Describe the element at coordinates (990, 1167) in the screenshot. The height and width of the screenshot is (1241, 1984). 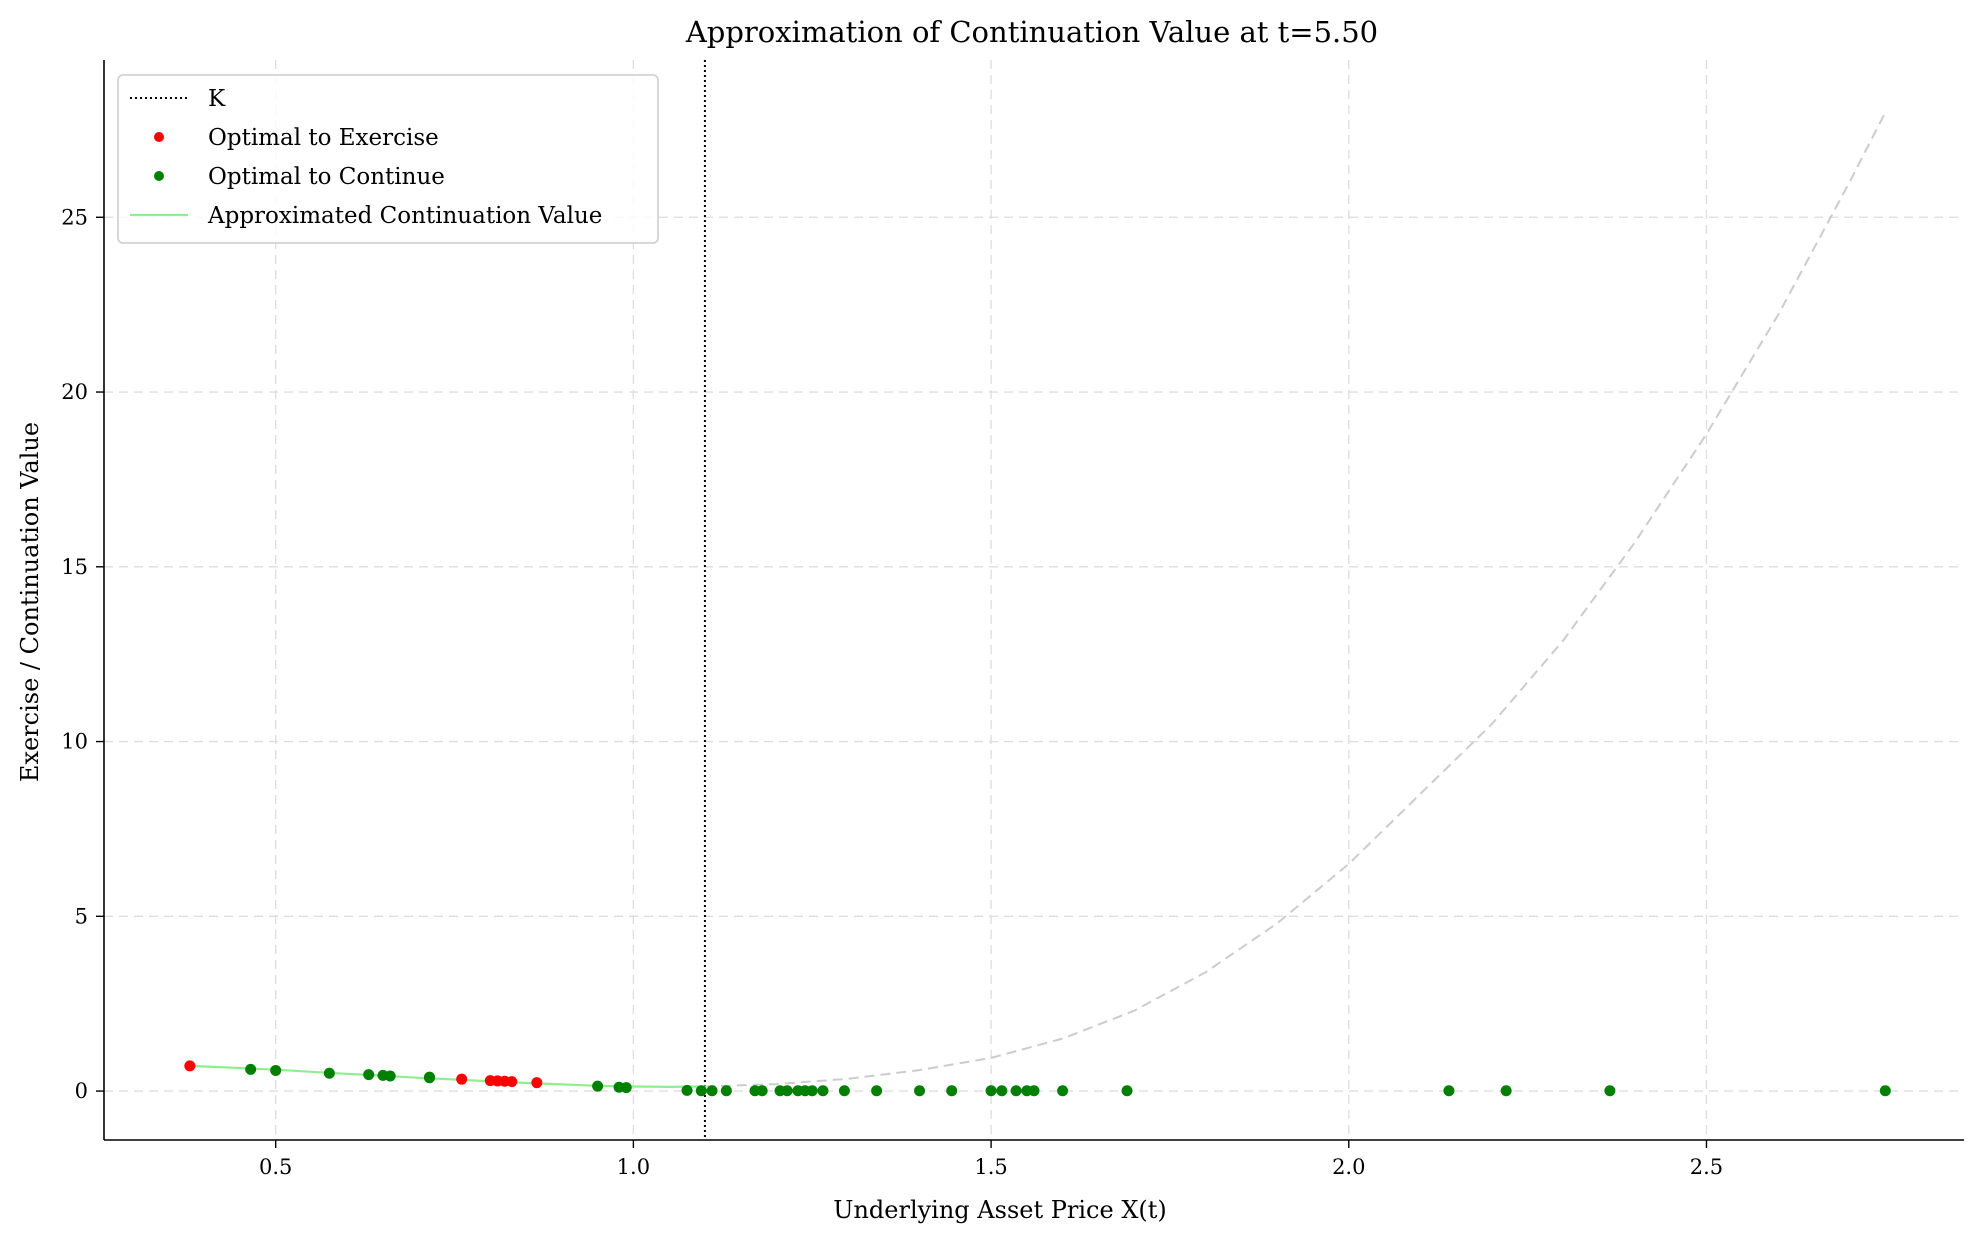
I see `x-tick-label-2: 1.5` at that location.